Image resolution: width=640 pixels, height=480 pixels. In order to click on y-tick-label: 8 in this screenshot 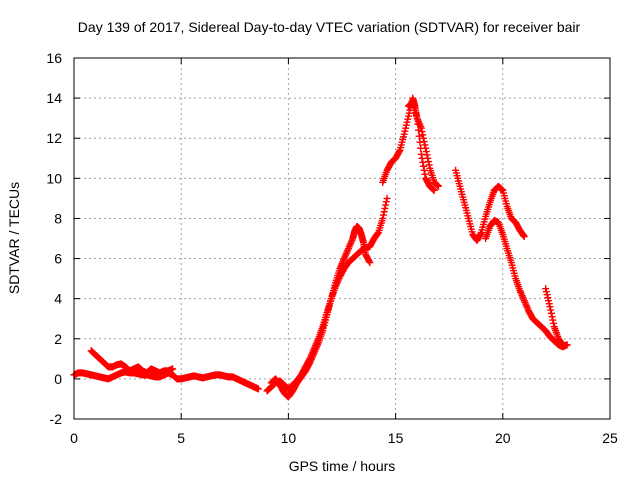, I will do `click(58, 218)`.